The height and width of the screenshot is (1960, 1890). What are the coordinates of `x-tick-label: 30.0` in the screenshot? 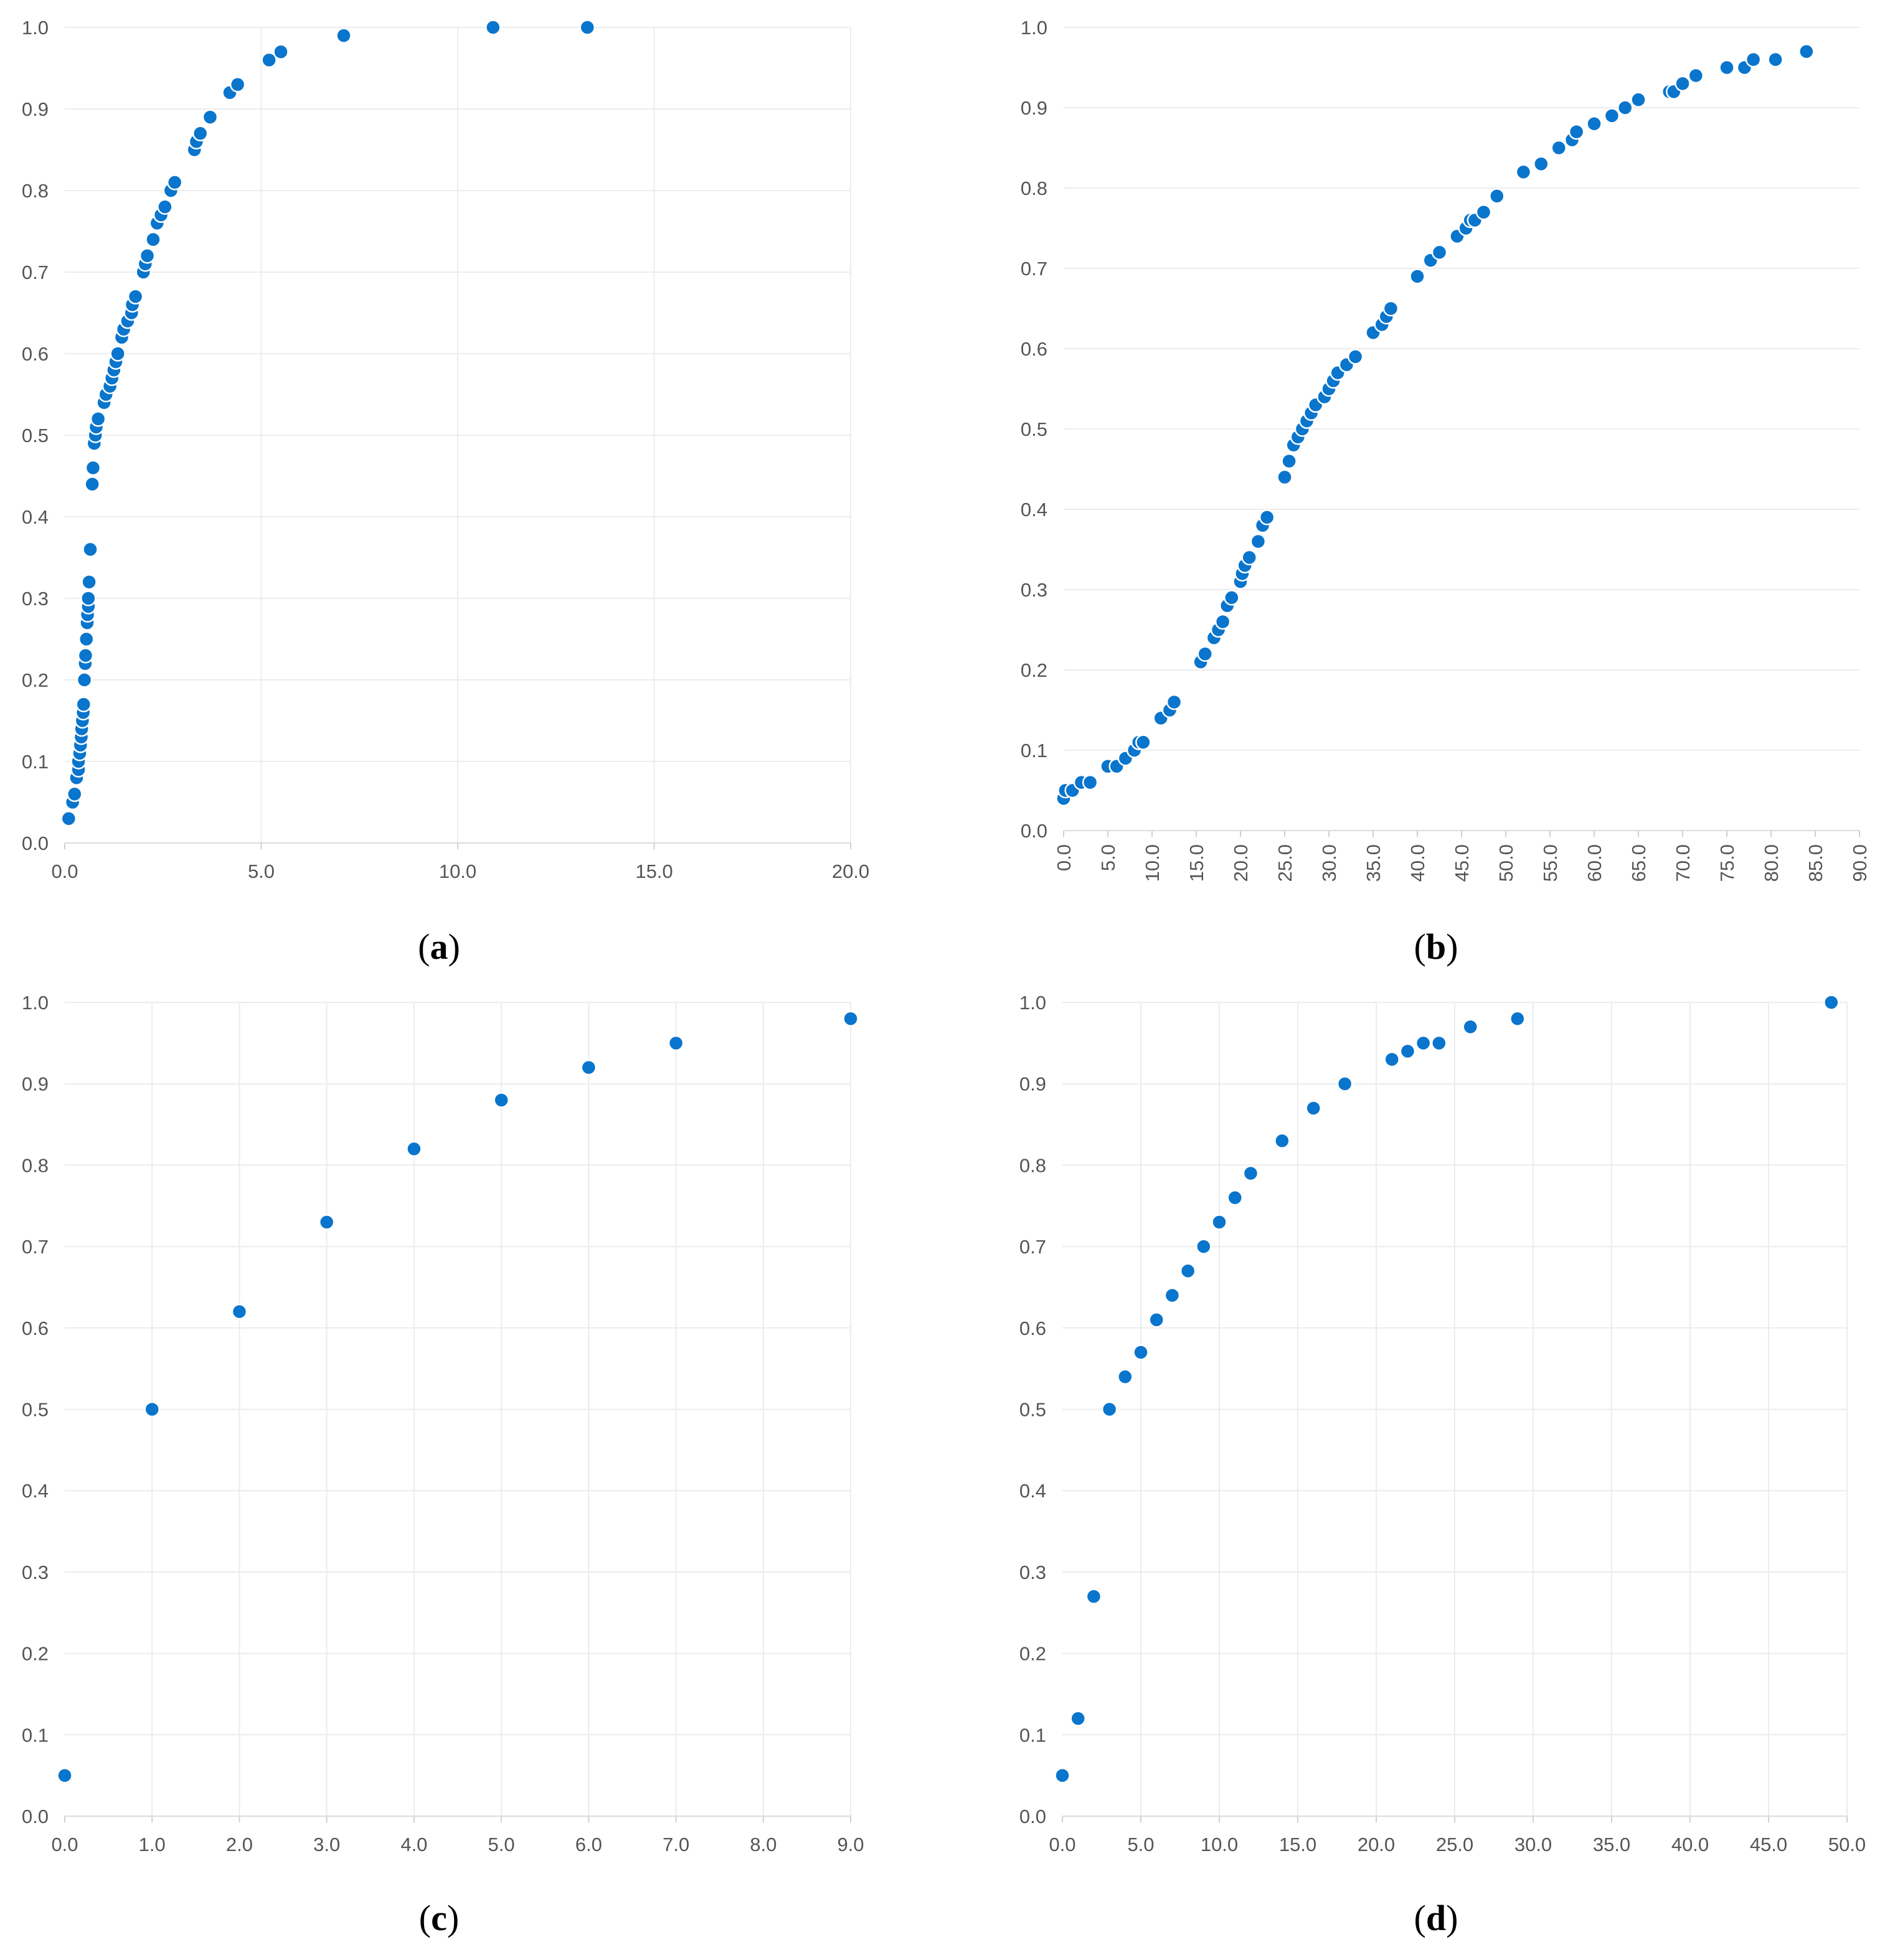 It's located at (1533, 1844).